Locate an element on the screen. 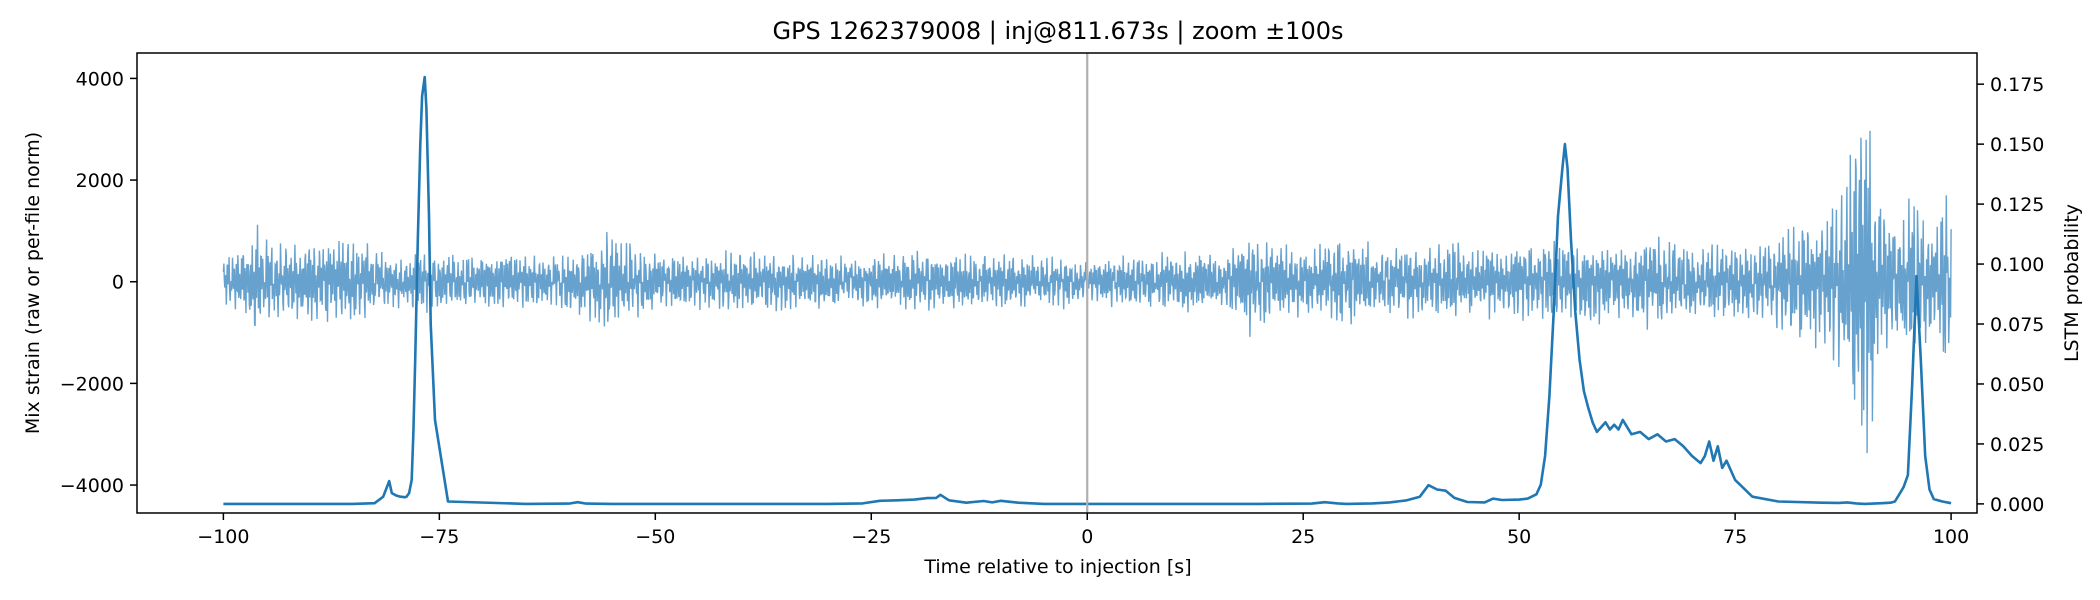  y-axis-right-label: LSTM probability is located at coordinates (2072, 283).